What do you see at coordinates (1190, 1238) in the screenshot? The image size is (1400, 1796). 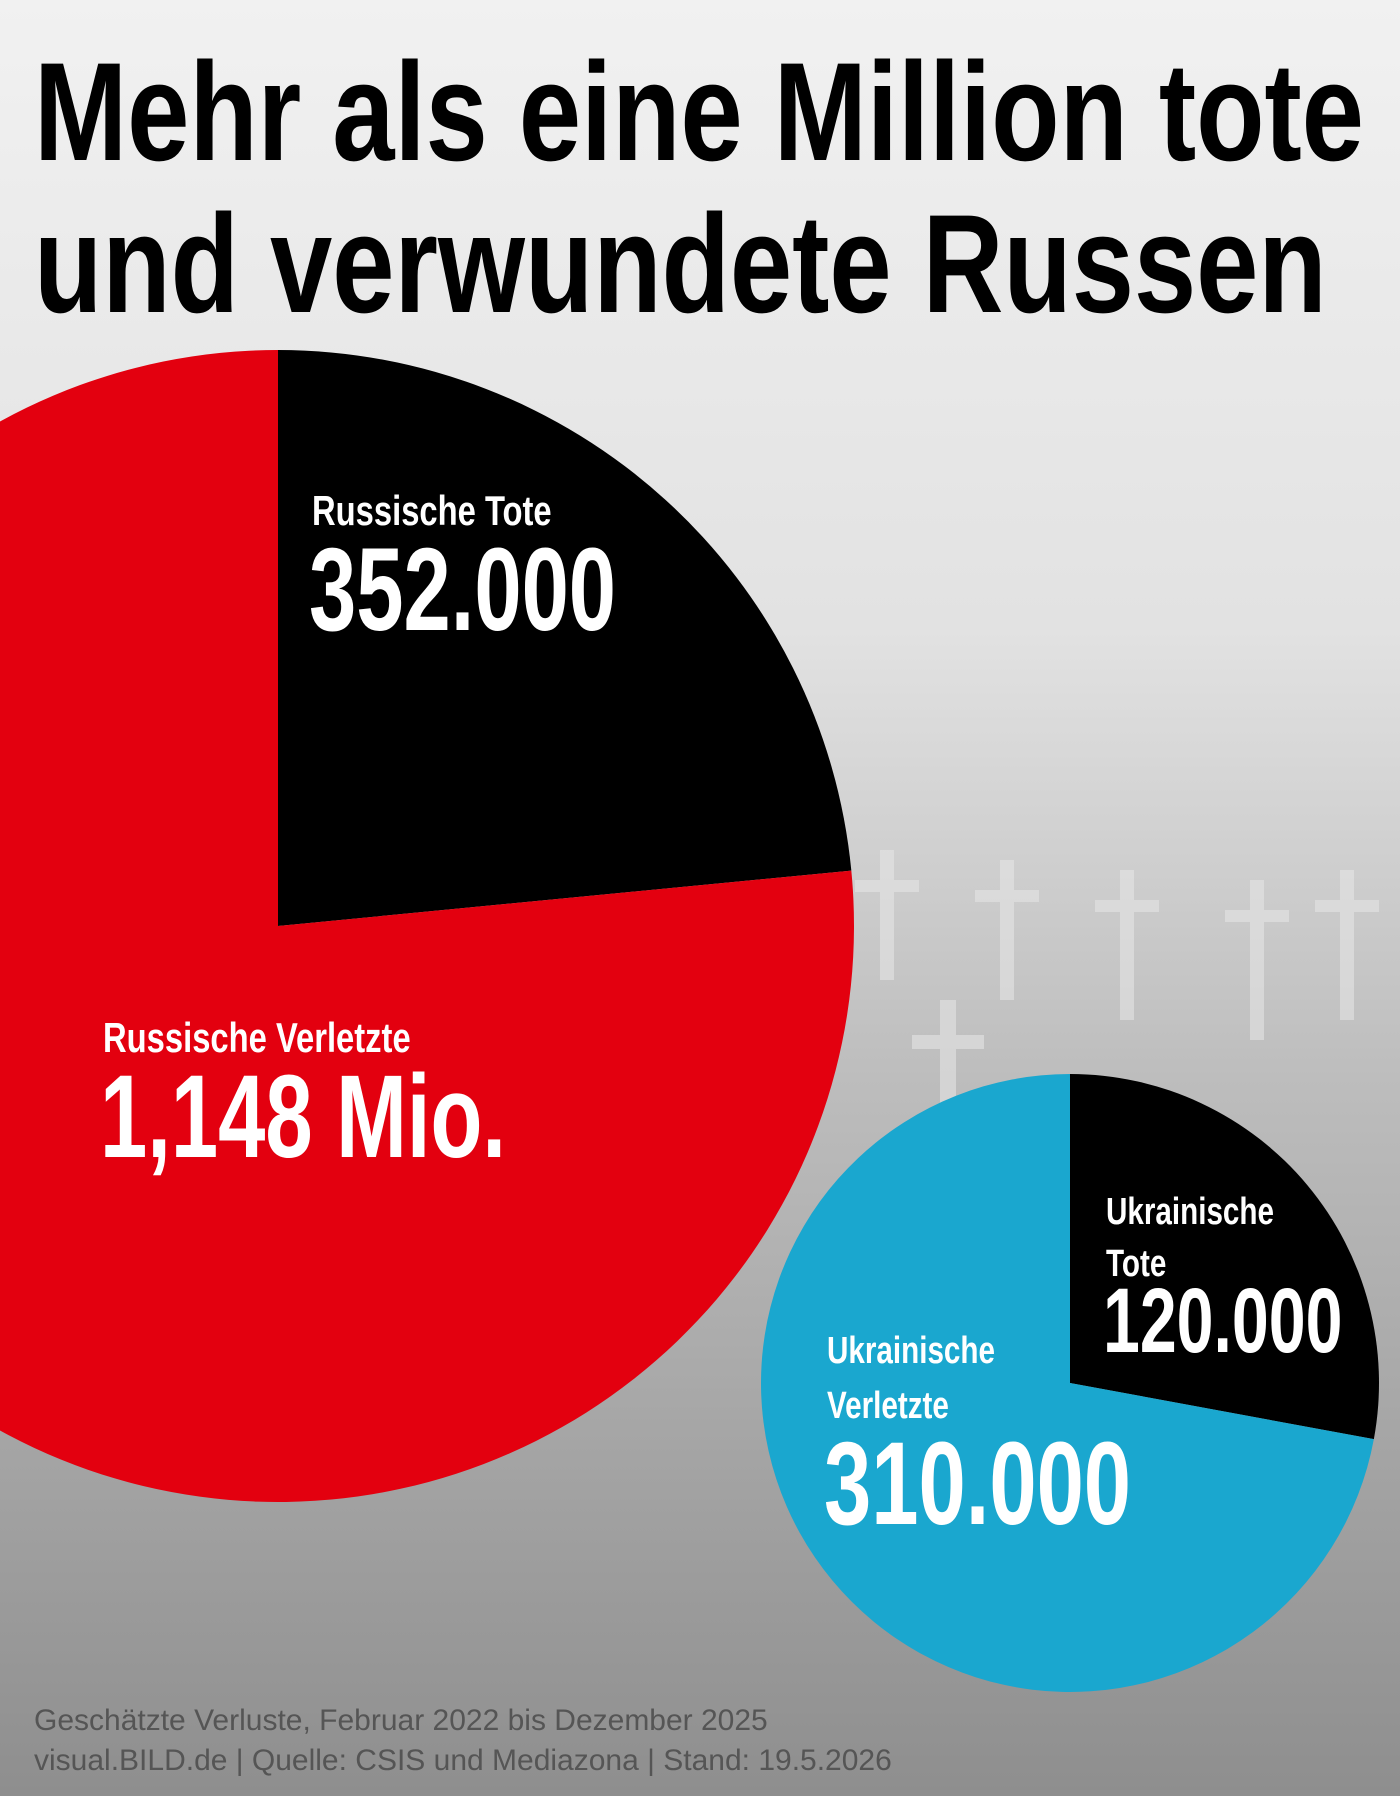 I see `slice-label: Ukrainische Tote` at bounding box center [1190, 1238].